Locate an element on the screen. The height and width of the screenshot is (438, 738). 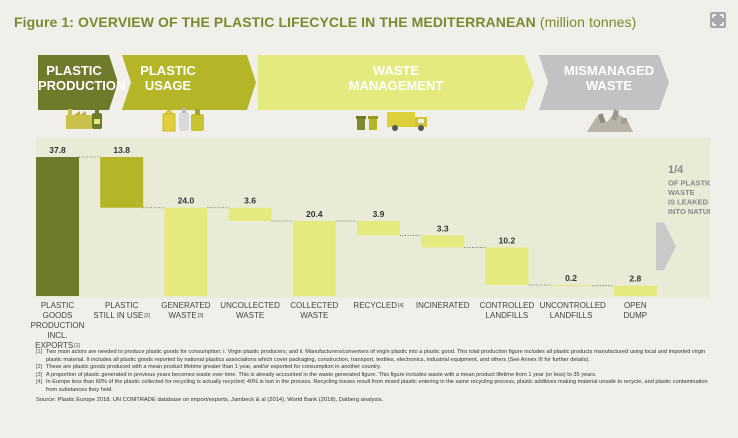
plastic-bags-bottles-icon is located at coordinates (185, 121).